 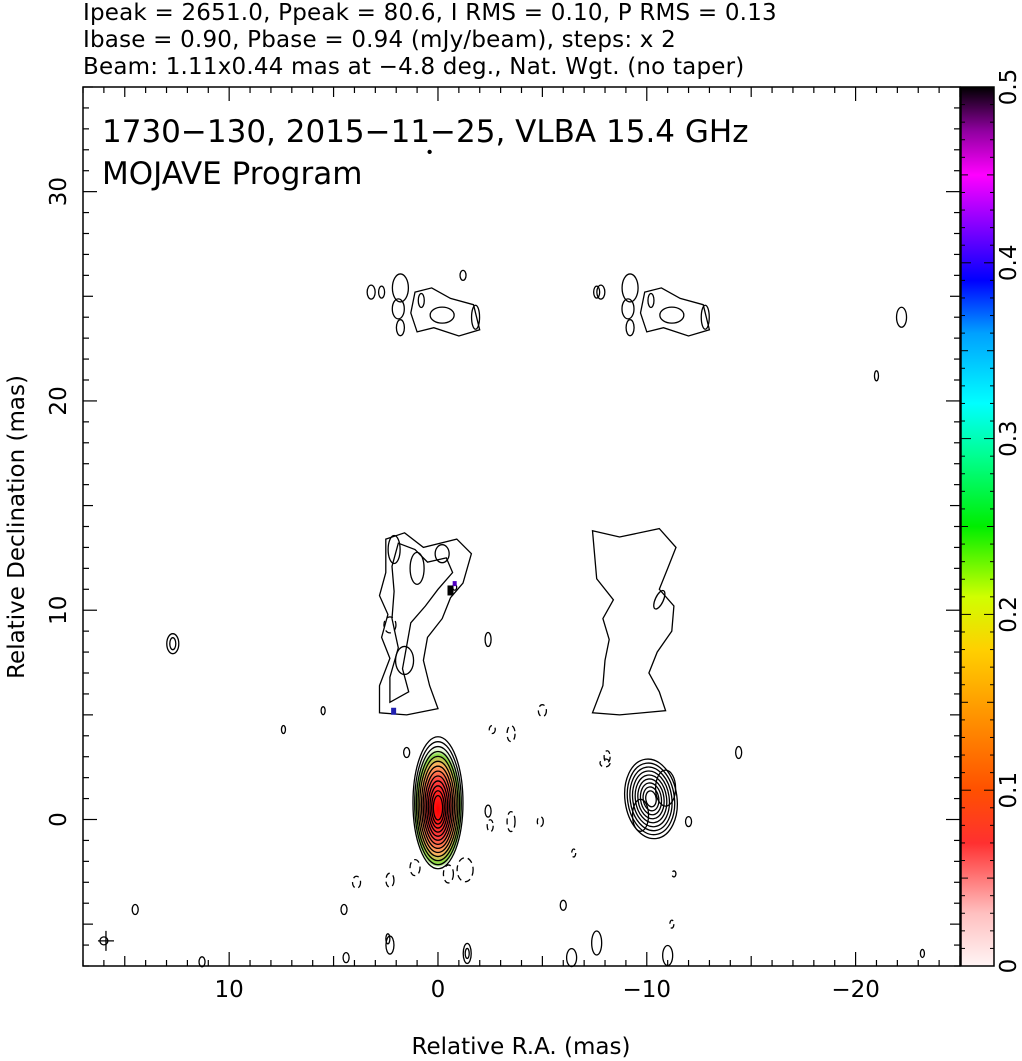 What do you see at coordinates (521, 1047) in the screenshot?
I see `x-axis-label: Relative R.A. (mas)` at bounding box center [521, 1047].